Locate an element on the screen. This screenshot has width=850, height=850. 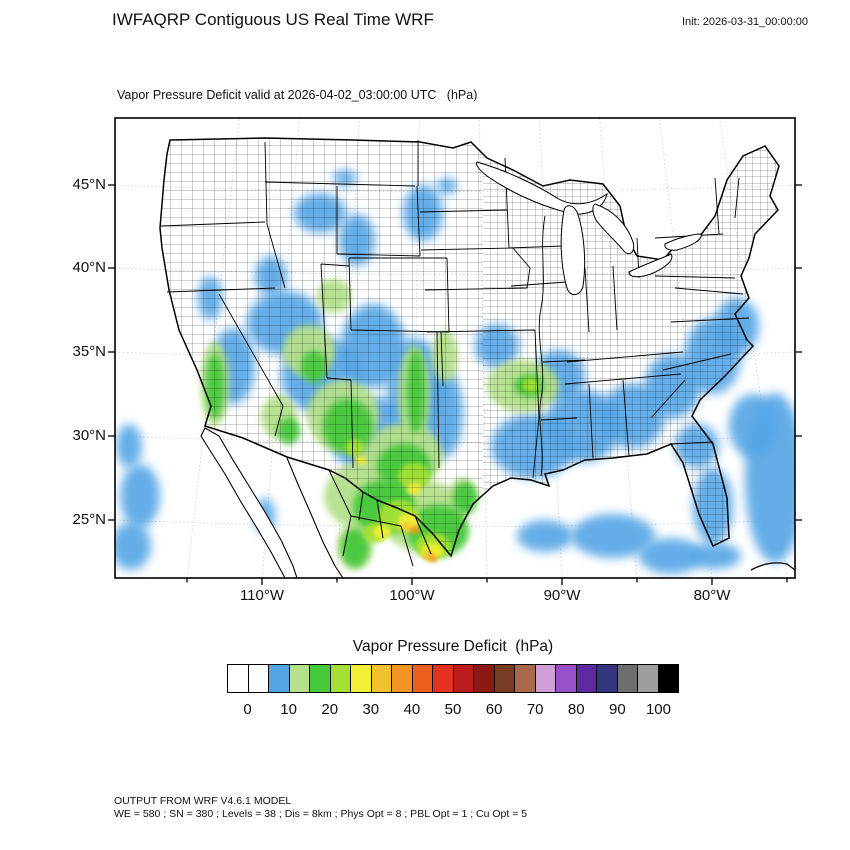
colorbar-tick-label: 50 is located at coordinates (453, 709).